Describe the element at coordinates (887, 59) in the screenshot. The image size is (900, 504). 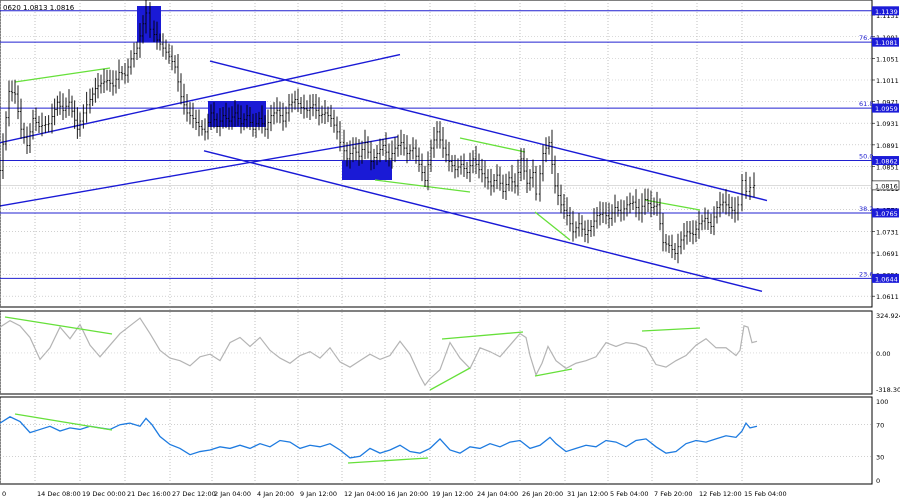
I see `price-tick-label: 1.1051` at that location.